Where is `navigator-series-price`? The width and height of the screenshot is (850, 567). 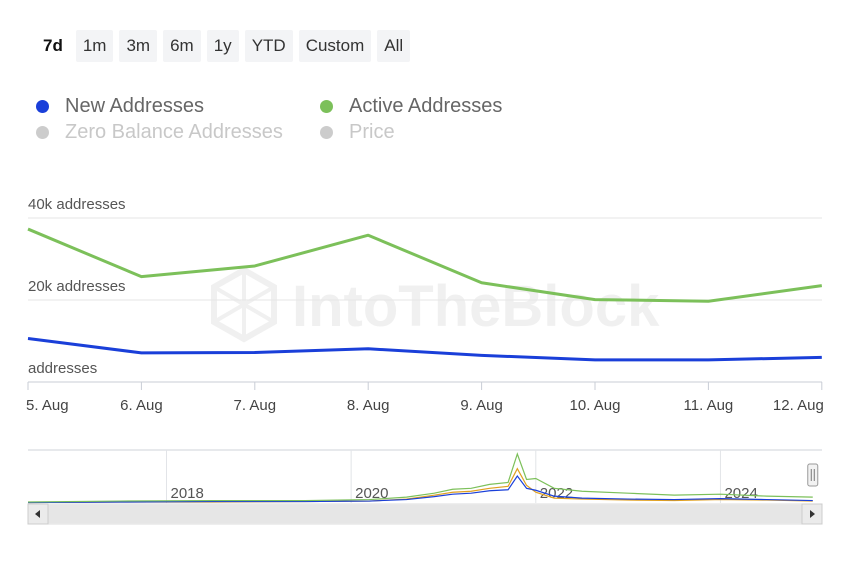 navigator-series-price is located at coordinates (420, 485).